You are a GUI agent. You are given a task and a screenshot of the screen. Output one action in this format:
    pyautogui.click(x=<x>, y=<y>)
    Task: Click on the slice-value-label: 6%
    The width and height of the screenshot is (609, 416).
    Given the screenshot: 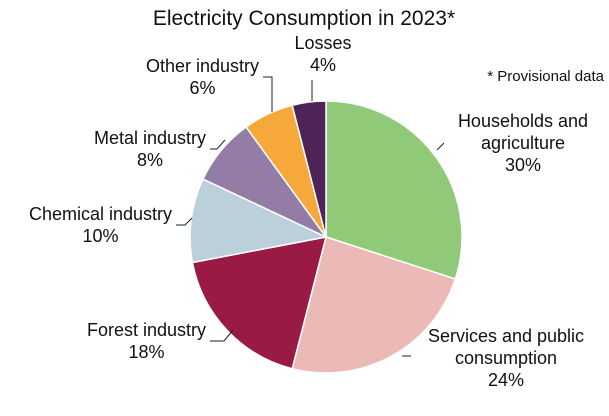 What is the action you would take?
    pyautogui.click(x=202, y=88)
    